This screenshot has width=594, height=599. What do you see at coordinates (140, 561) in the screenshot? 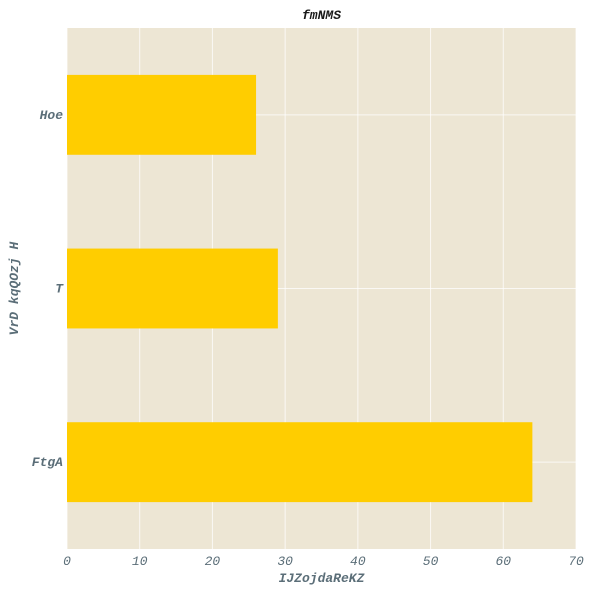
I see `x-tick-label: 10` at bounding box center [140, 561].